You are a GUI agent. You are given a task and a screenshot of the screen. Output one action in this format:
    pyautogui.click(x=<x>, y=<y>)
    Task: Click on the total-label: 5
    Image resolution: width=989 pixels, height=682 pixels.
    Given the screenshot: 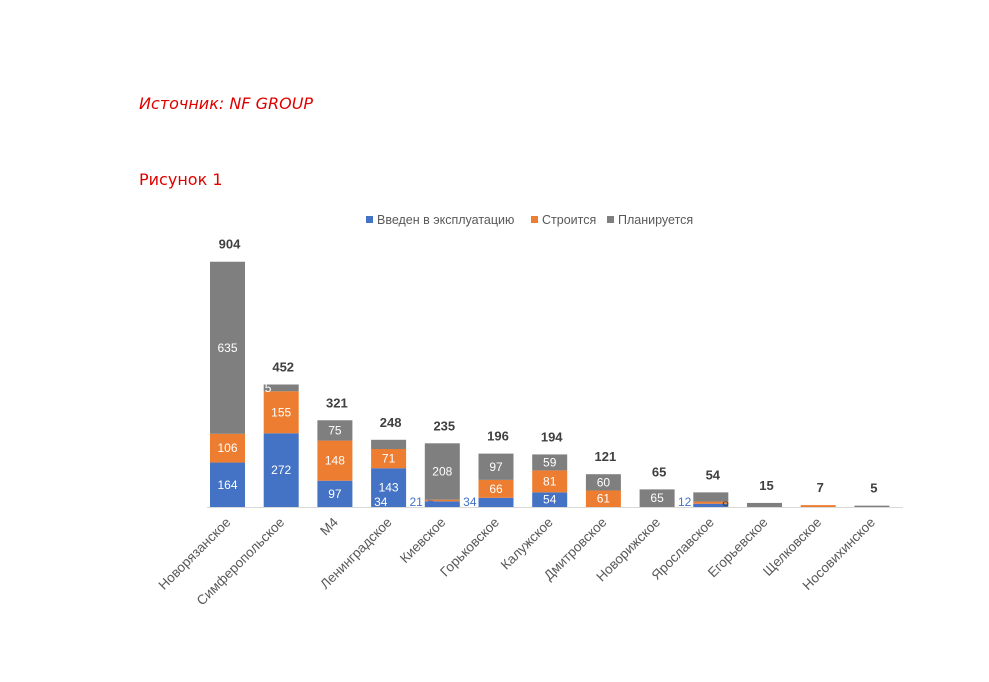 What is the action you would take?
    pyautogui.click(x=873, y=488)
    